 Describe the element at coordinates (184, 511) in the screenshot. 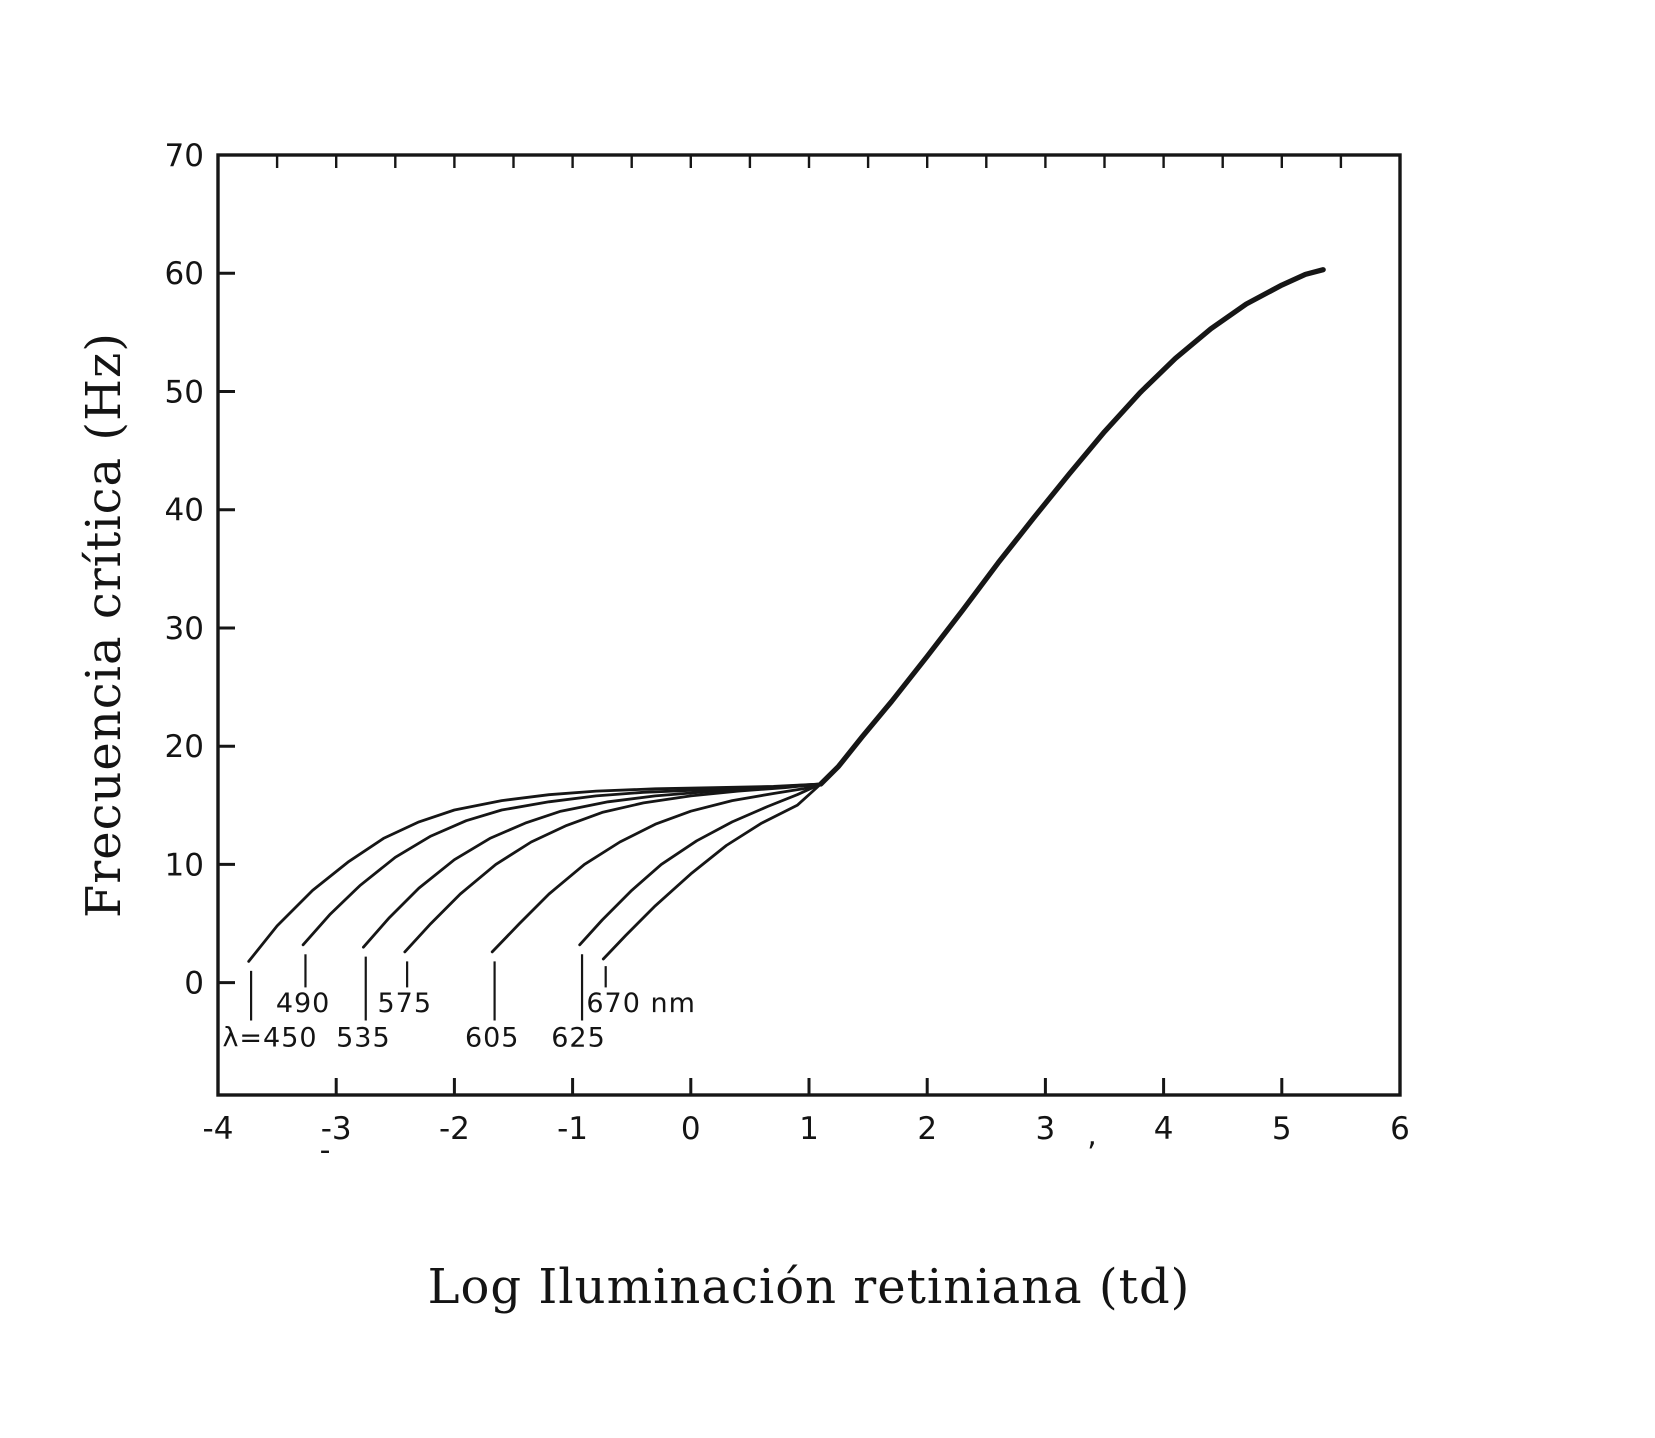

I see `y-tick-label: 40` at that location.